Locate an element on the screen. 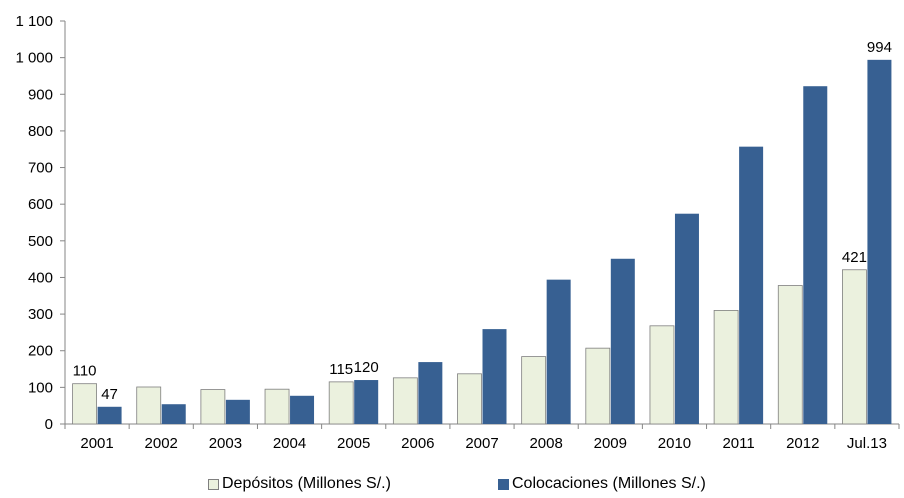  y-tick-label: 200 is located at coordinates (40, 351).